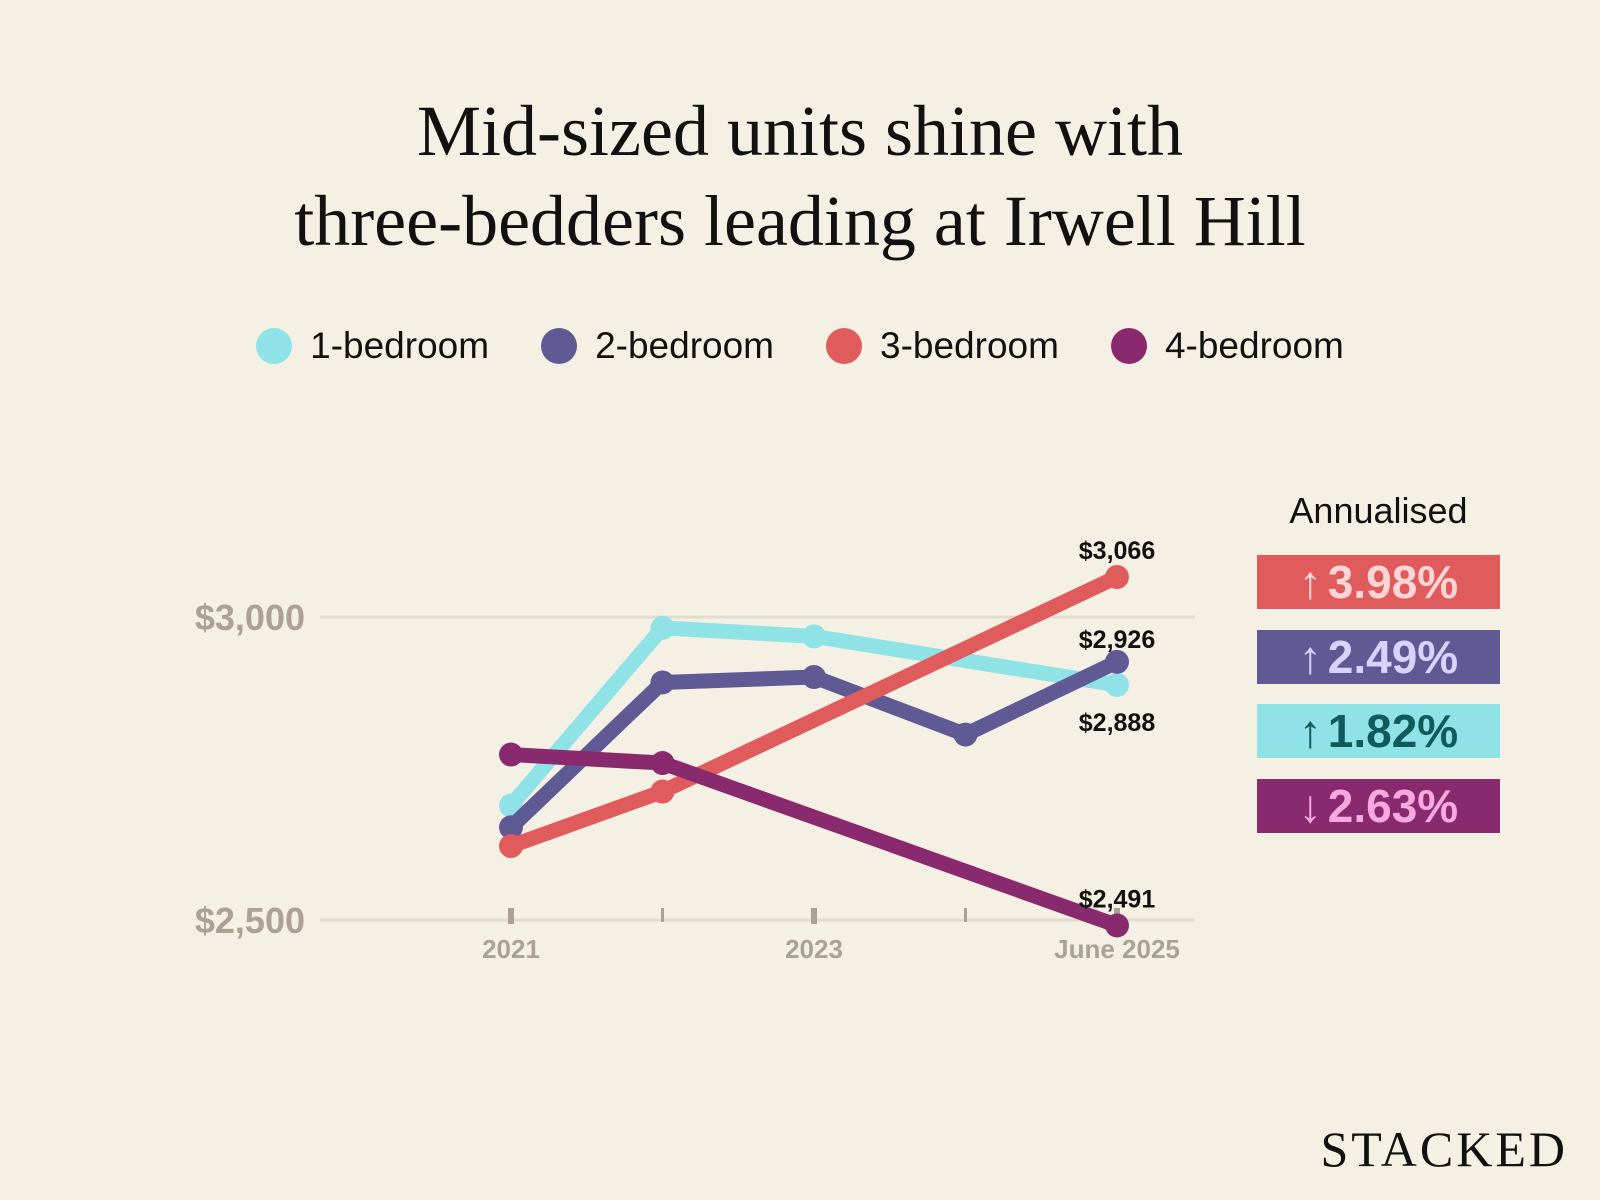 This screenshot has height=1200, width=1600. I want to click on annualised-label: Annualised, so click(1378, 510).